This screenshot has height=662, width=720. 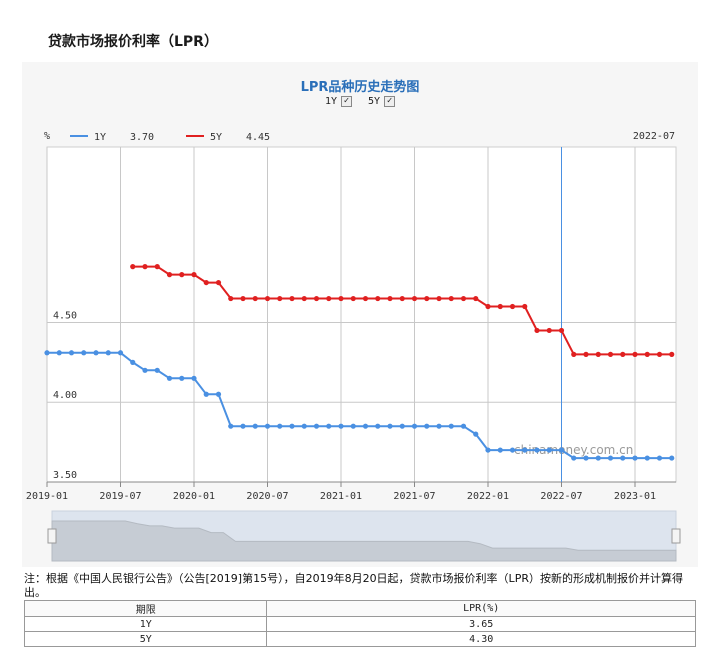 What do you see at coordinates (145, 608) in the screenshot?
I see `table-header-term: 期限` at bounding box center [145, 608].